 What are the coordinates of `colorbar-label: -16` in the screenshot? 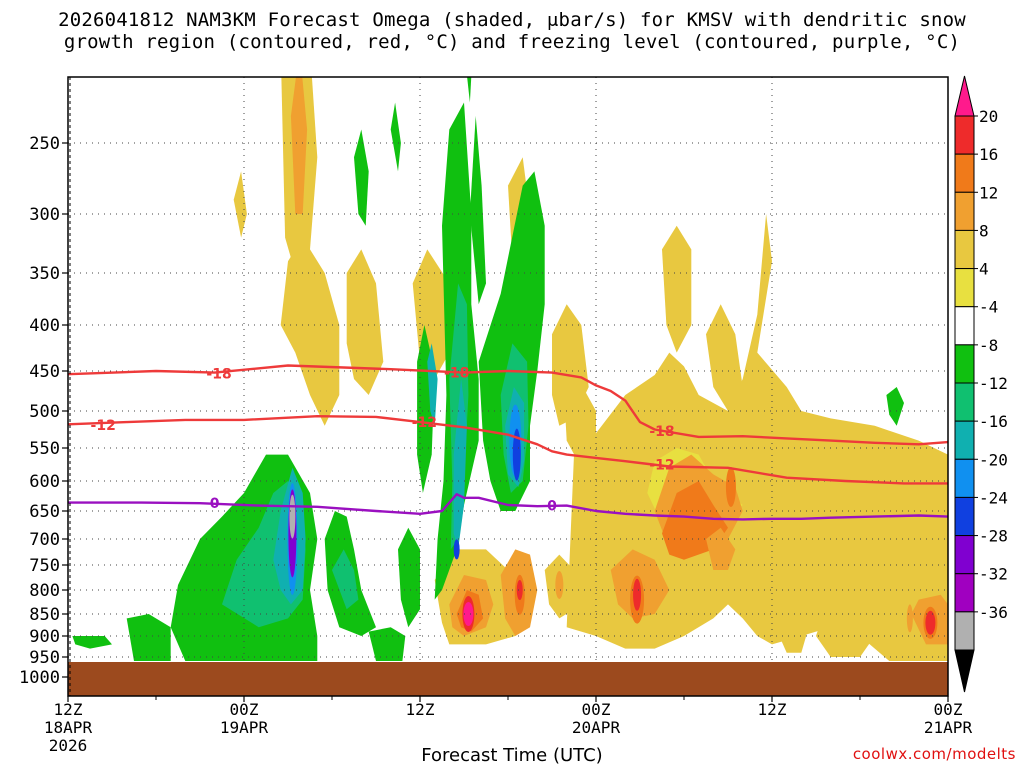 It's located at (993, 421).